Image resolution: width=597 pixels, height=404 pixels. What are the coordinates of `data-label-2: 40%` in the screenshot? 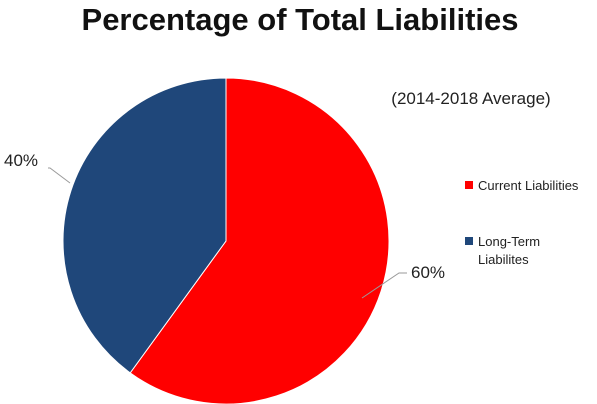 It's located at (21, 160).